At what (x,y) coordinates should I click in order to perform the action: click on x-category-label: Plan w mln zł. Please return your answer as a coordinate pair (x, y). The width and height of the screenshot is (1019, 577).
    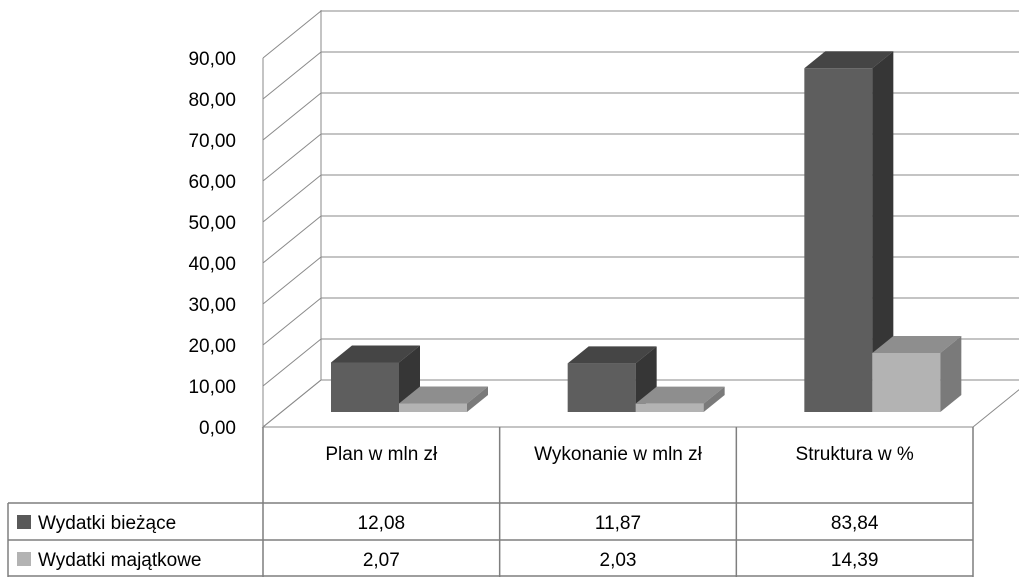
    Looking at the image, I should click on (381, 454).